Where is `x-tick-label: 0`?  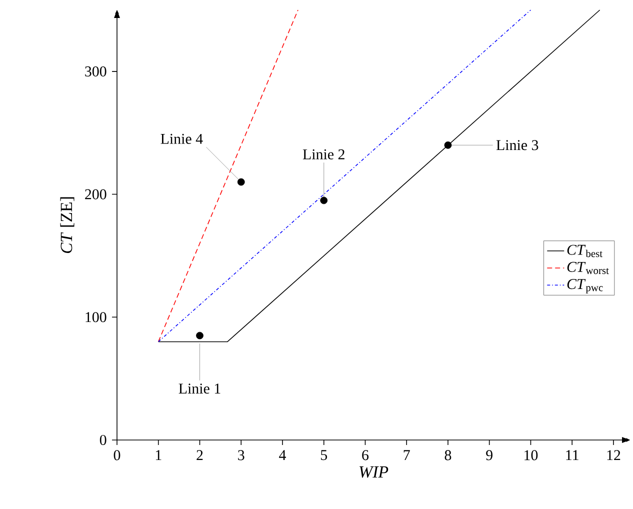 x-tick-label: 0 is located at coordinates (117, 455).